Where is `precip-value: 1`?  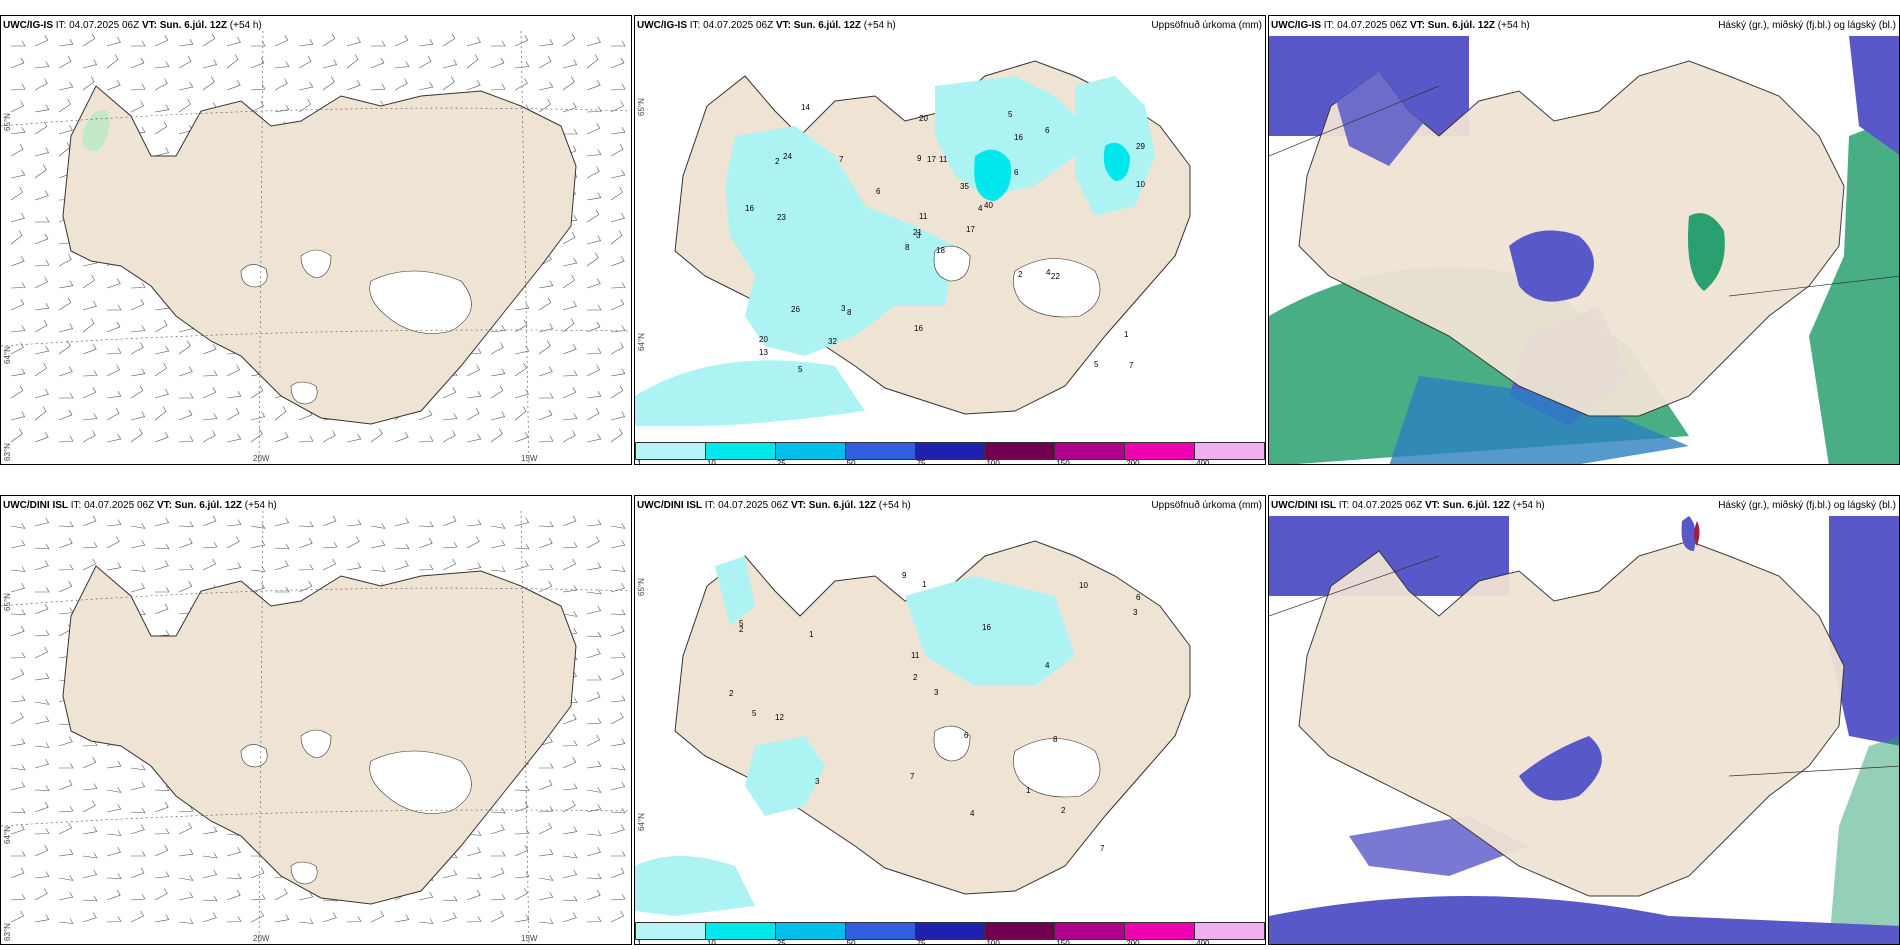
precip-value: 1 is located at coordinates (1126, 334).